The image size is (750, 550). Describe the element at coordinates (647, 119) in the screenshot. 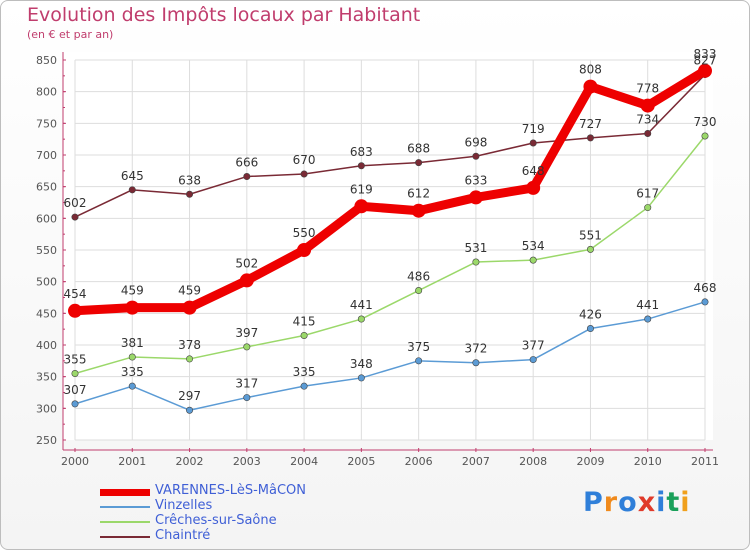

I see `data-label: 734` at that location.